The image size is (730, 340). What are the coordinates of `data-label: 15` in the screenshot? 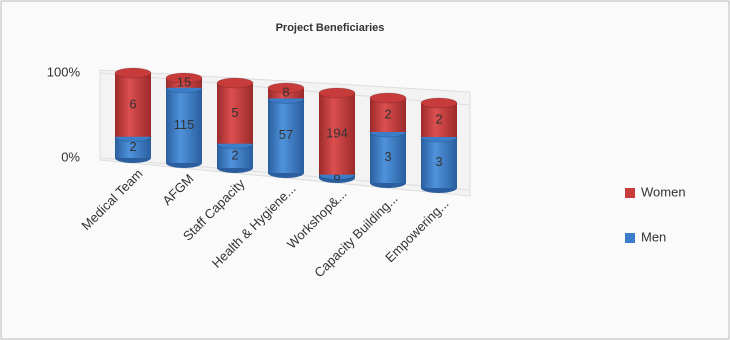 It's located at (184, 81).